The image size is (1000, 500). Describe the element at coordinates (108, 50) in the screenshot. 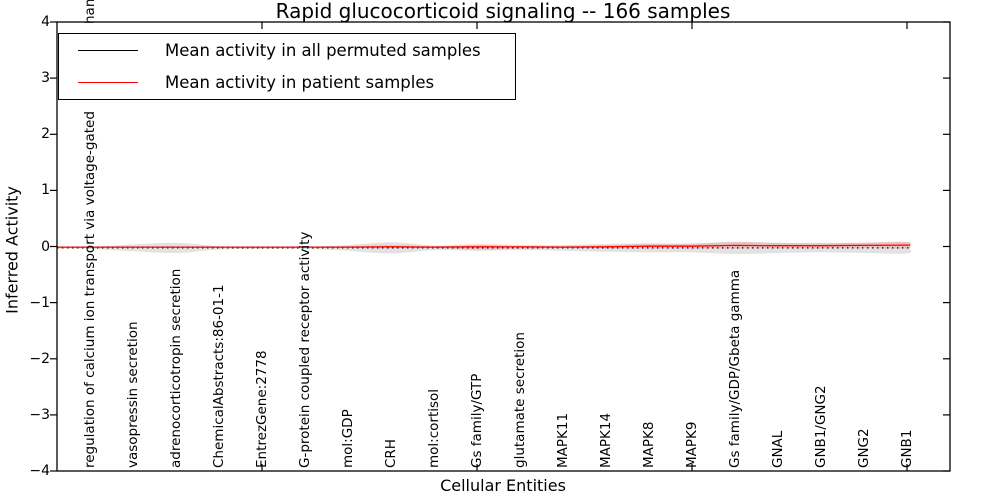

I see `permuted-line-sample-icon` at that location.